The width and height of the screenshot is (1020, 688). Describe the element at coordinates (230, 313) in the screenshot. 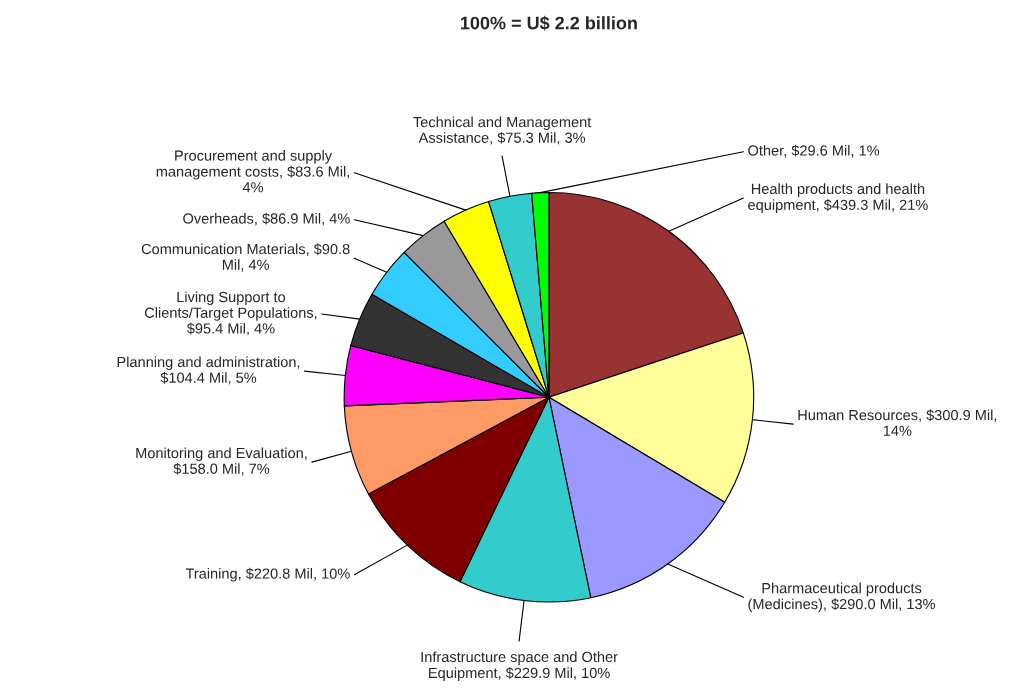

I see `slice-label: Living Support to Clients/Target Populations, $95.4 Mil, 4%` at that location.